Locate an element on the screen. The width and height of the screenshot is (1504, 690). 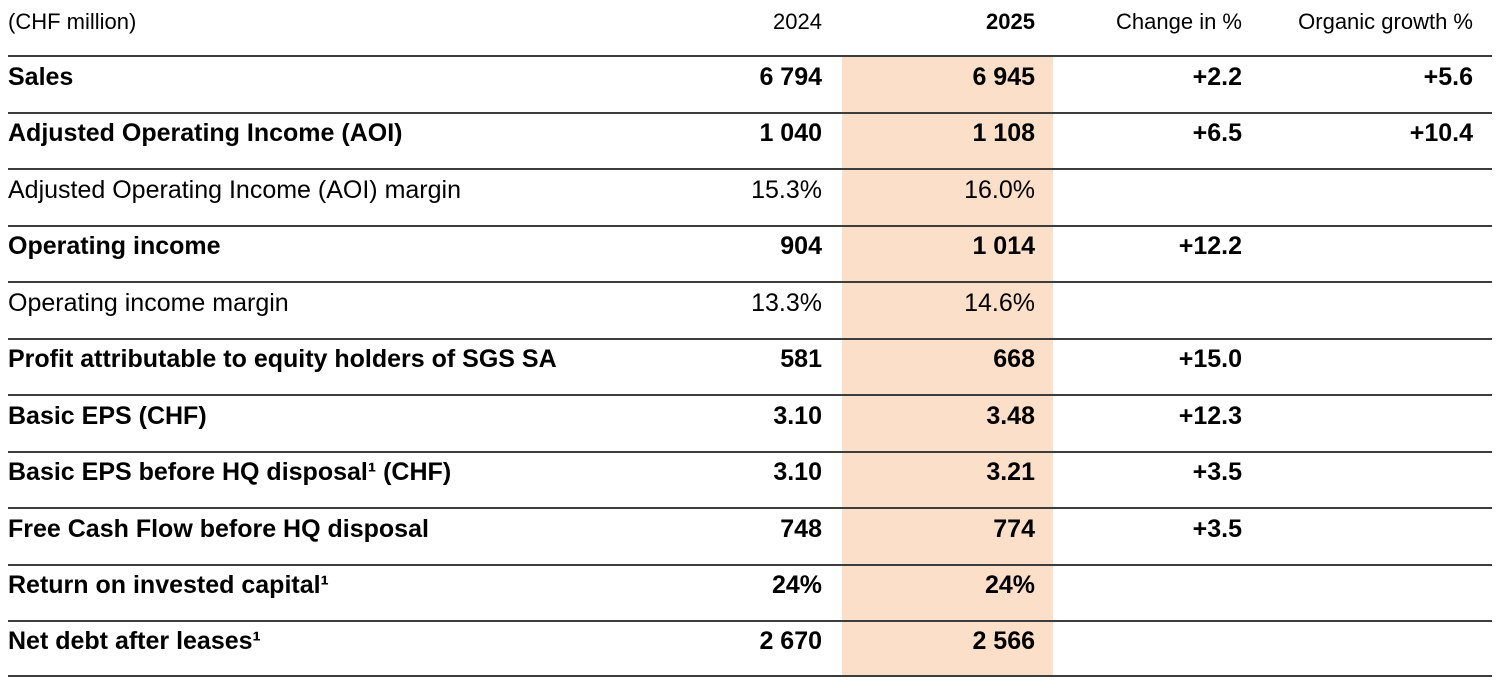
table-row-operating-income-margin: Operating income margin 13.3% 14.6% is located at coordinates (750, 309).